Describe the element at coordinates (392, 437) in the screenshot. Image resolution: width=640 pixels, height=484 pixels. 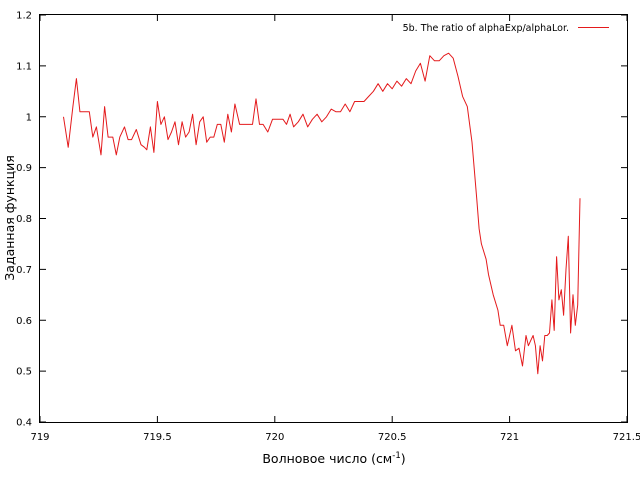
I see `x-tick-label: 720.5` at that location.